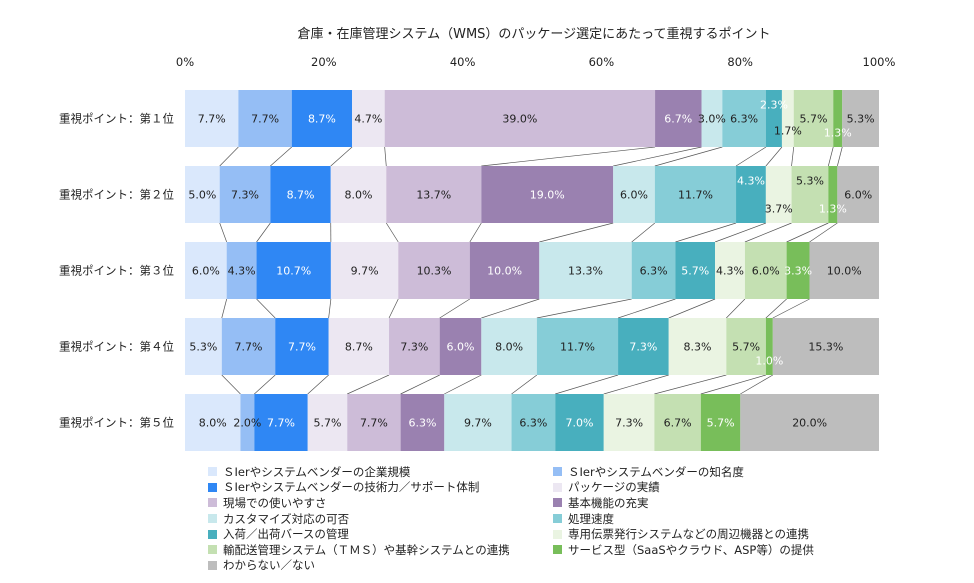 The height and width of the screenshot is (583, 974). What do you see at coordinates (380, 488) in the screenshot?
I see `legend-item: ＳIerやシステムベンダーの技術力／サポート体制` at bounding box center [380, 488].